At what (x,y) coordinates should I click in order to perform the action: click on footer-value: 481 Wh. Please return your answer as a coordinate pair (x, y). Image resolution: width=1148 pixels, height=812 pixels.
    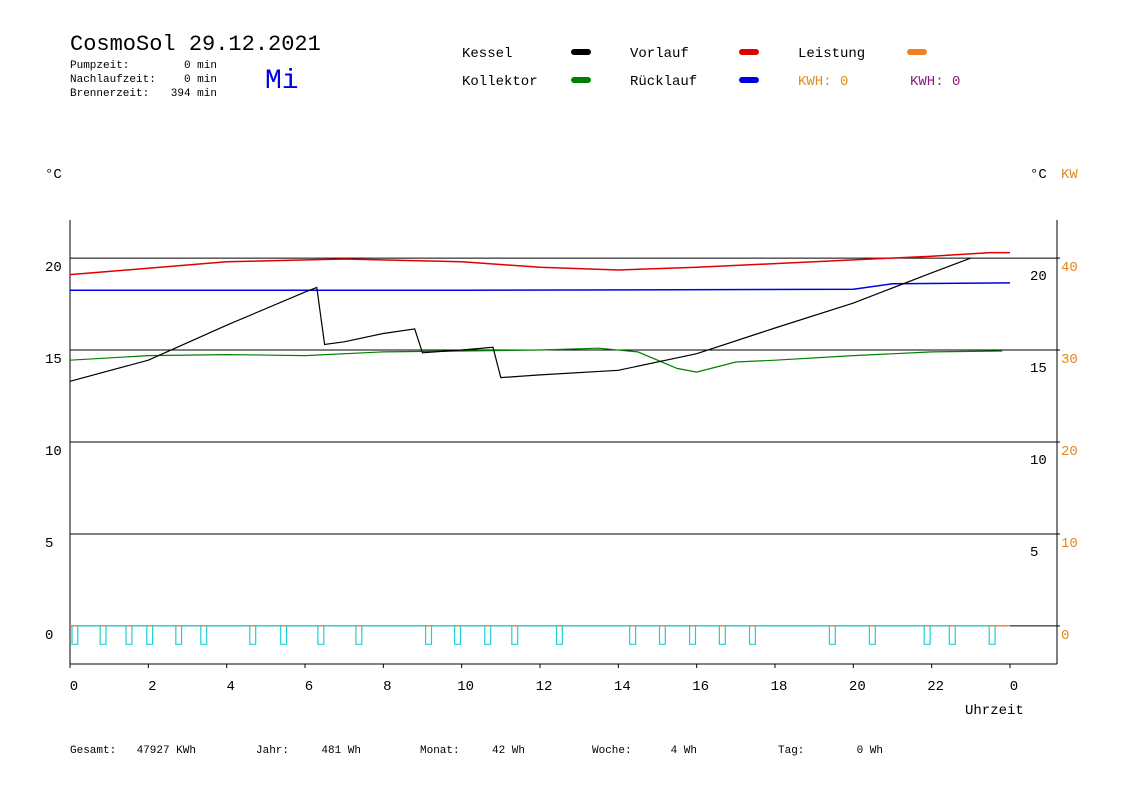
    Looking at the image, I should click on (341, 751).